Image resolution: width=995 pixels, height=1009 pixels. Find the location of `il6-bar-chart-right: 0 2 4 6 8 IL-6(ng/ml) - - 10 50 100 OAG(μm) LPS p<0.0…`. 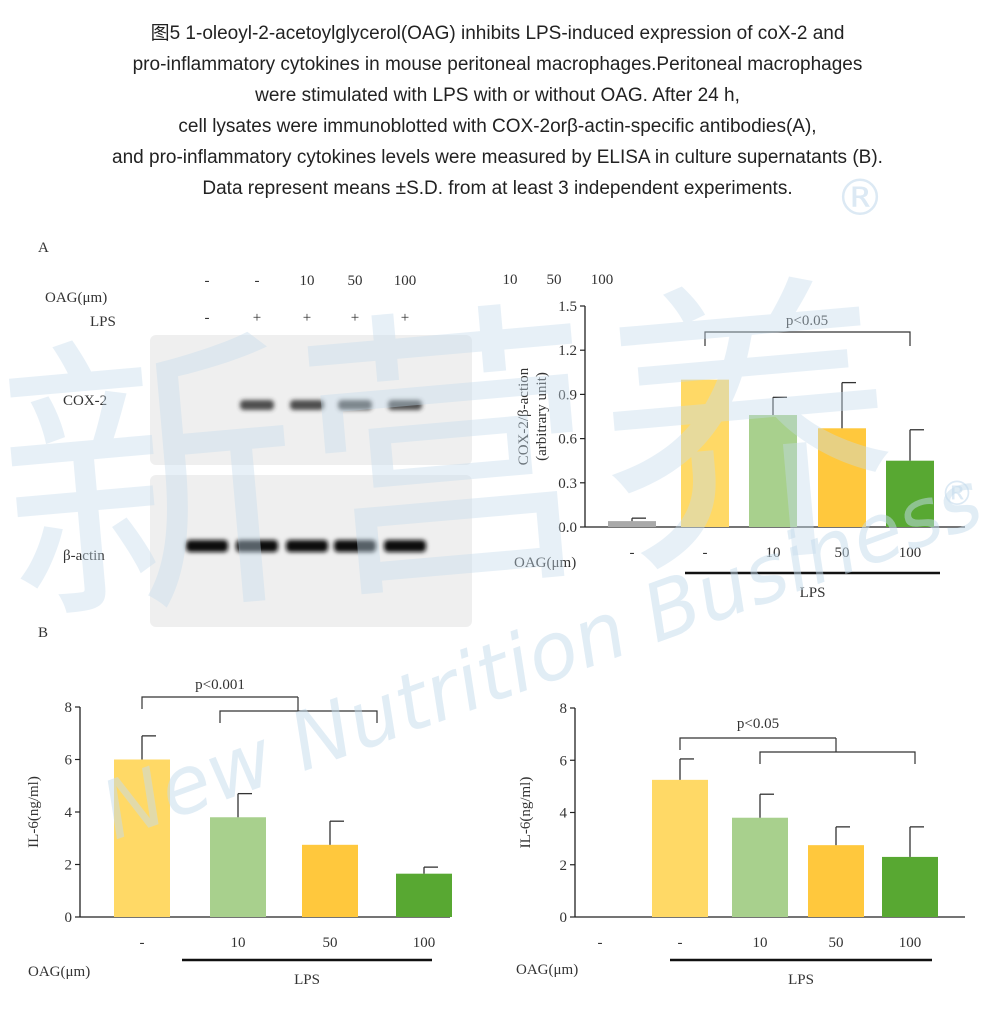

il6-bar-chart-right: 0 2 4 6 8 IL-6(ng/ml) - - 10 50 100 OAG(μm) LPS p<0.0… is located at coordinates (740, 844).